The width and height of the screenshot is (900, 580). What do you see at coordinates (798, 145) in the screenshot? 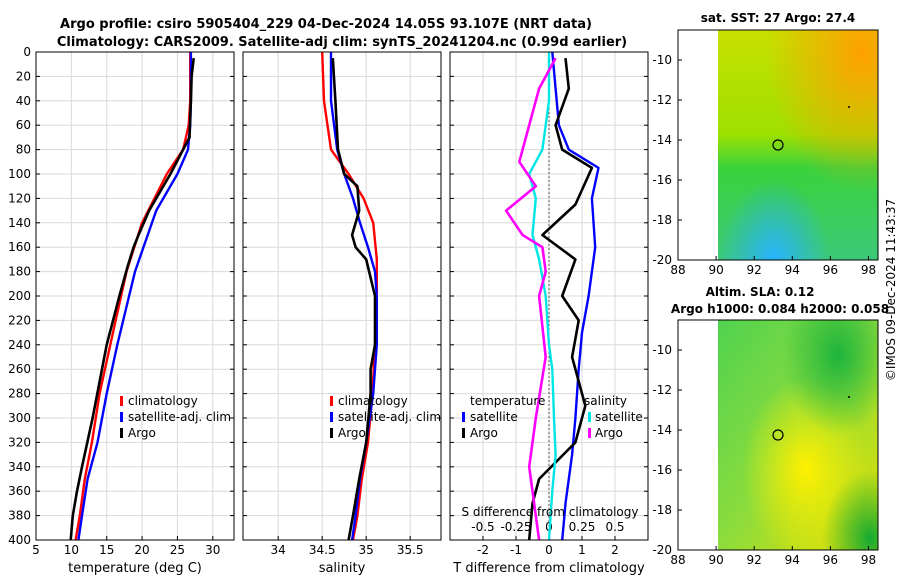
I see `sst-heatmap` at bounding box center [798, 145].